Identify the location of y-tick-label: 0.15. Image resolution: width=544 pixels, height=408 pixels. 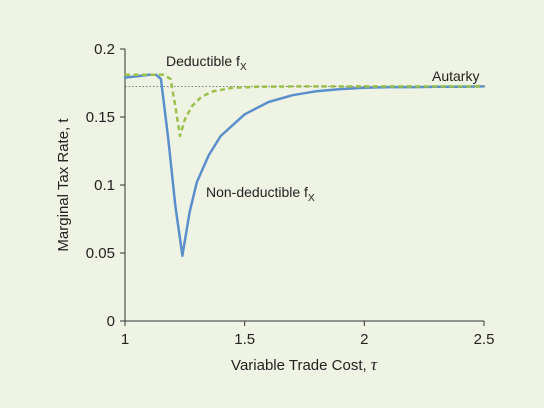
(100, 117).